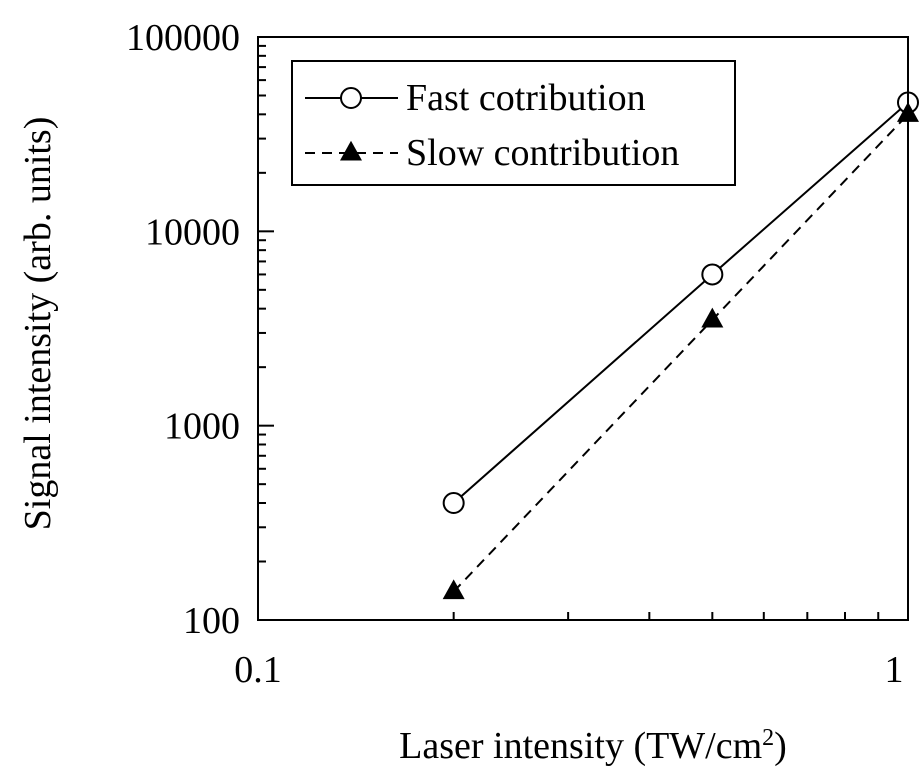  What do you see at coordinates (258, 670) in the screenshot?
I see `x-tick-label: 0.1` at bounding box center [258, 670].